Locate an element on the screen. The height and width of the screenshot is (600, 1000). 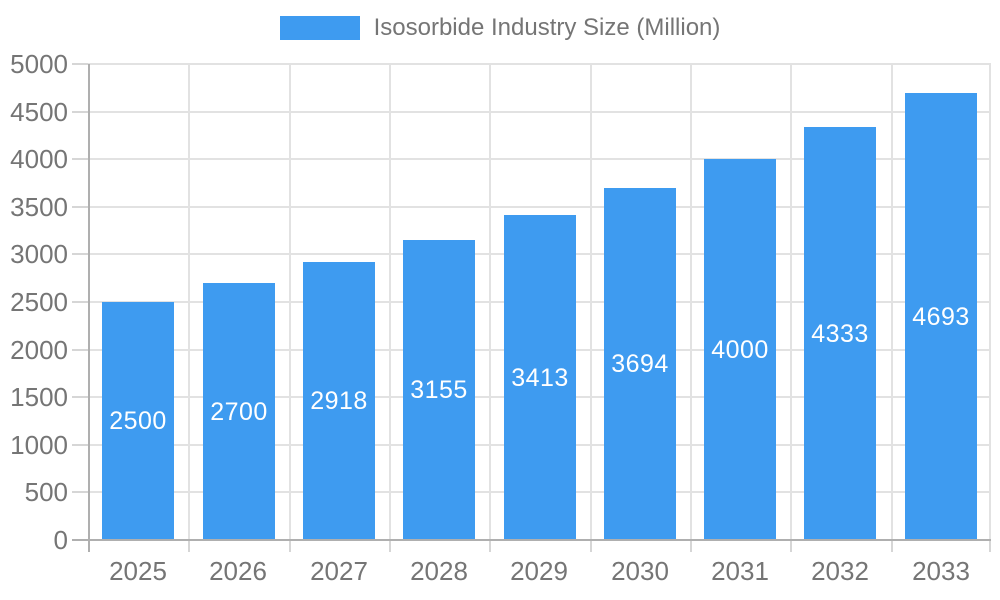
y-axis-line is located at coordinates (89, 308).